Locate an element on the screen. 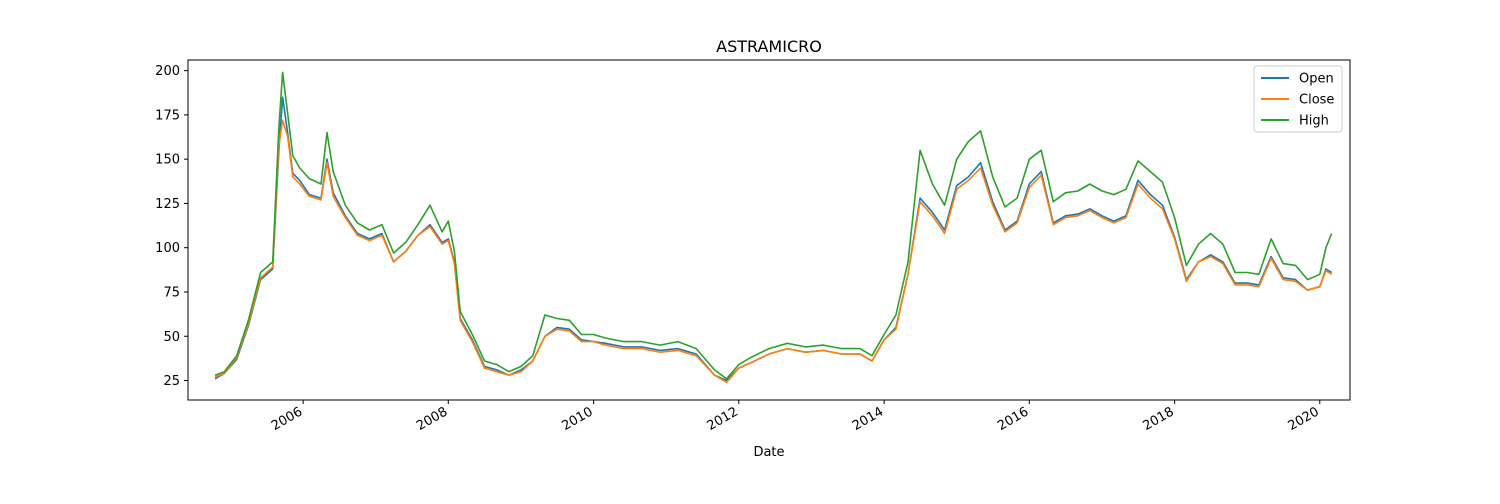  legend-label-close: Close is located at coordinates (1316, 100).